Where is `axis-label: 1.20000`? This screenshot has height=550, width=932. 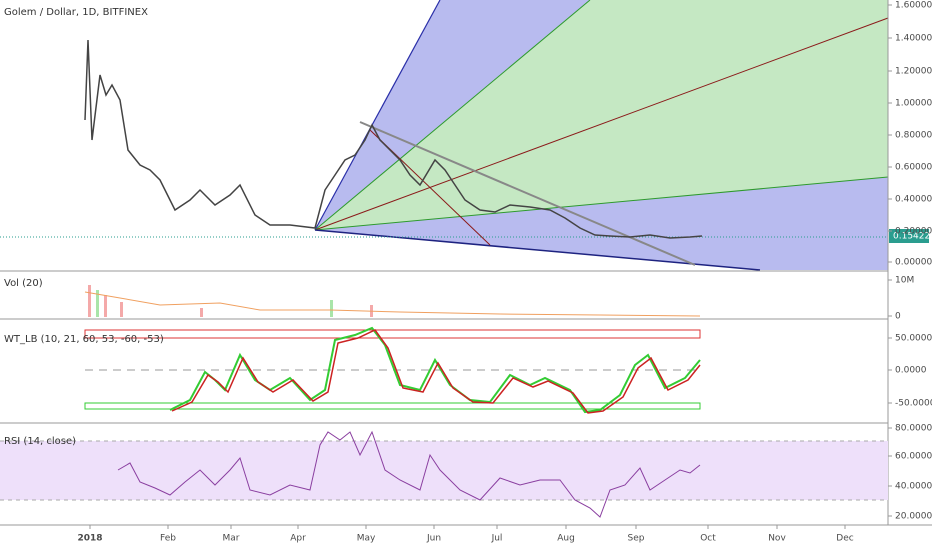 axis-label: 1.20000 is located at coordinates (913, 72).